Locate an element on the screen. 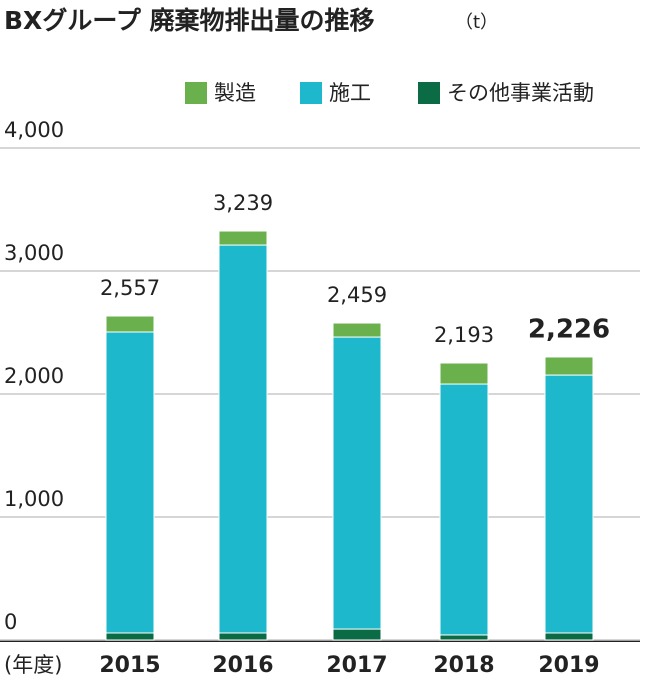 This screenshot has width=646, height=683. total-label: 2,226 is located at coordinates (569, 329).